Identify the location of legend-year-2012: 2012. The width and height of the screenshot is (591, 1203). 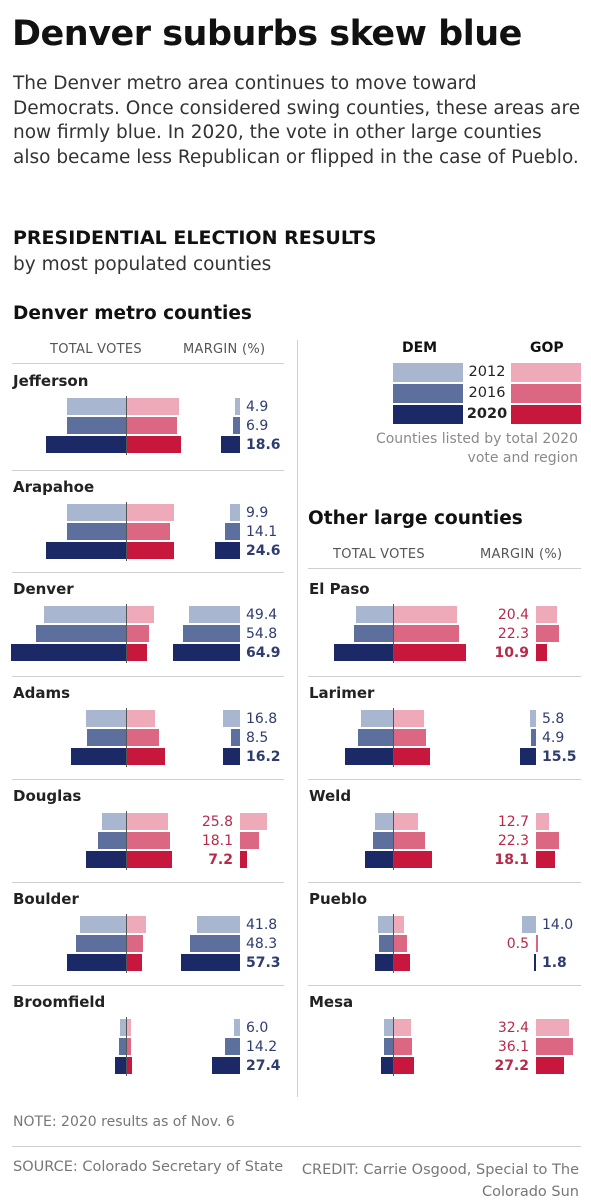
(487, 372).